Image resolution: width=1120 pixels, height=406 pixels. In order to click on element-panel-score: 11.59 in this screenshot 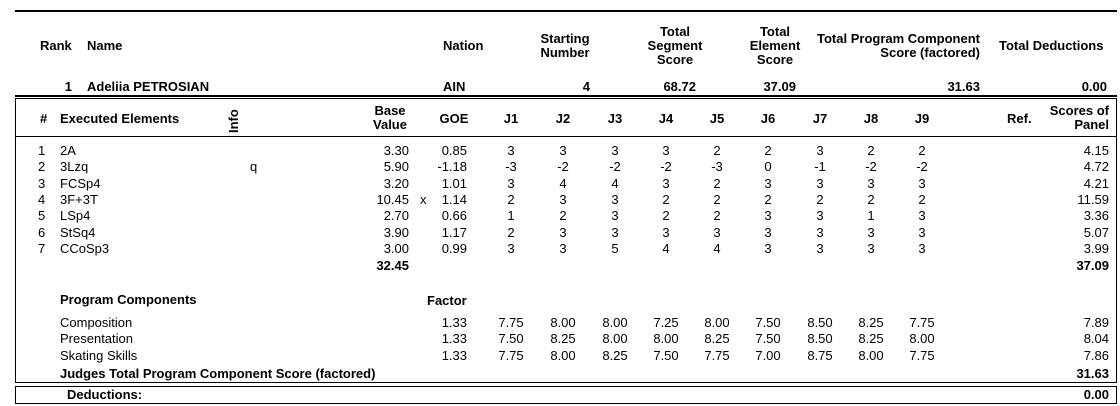, I will do `click(1093, 199)`.